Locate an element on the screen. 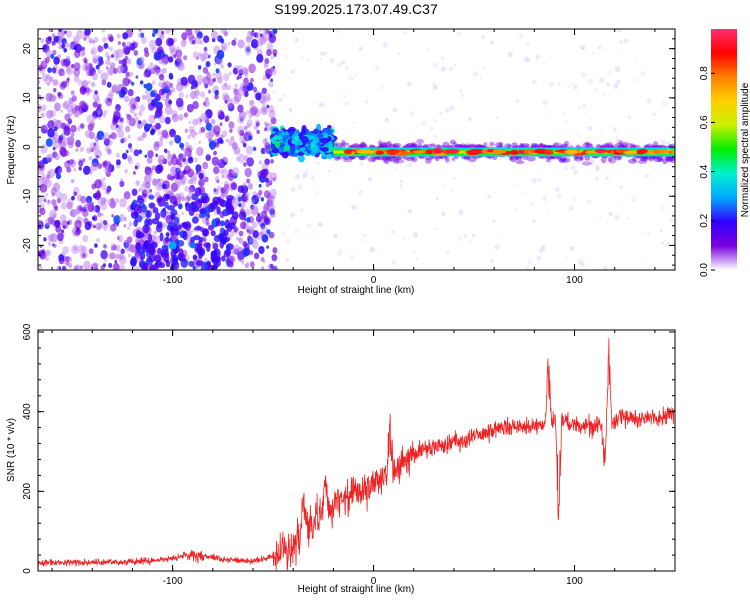  snr-x-label: Height of straight line (km) is located at coordinates (356, 589).